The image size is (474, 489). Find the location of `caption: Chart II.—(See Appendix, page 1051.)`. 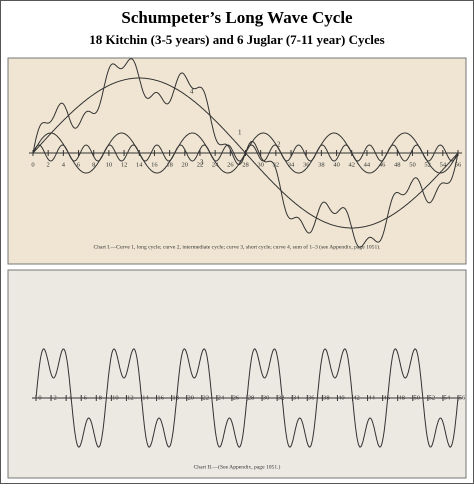

caption: Chart II.—(See Appendix, page 1051.) is located at coordinates (237, 466).